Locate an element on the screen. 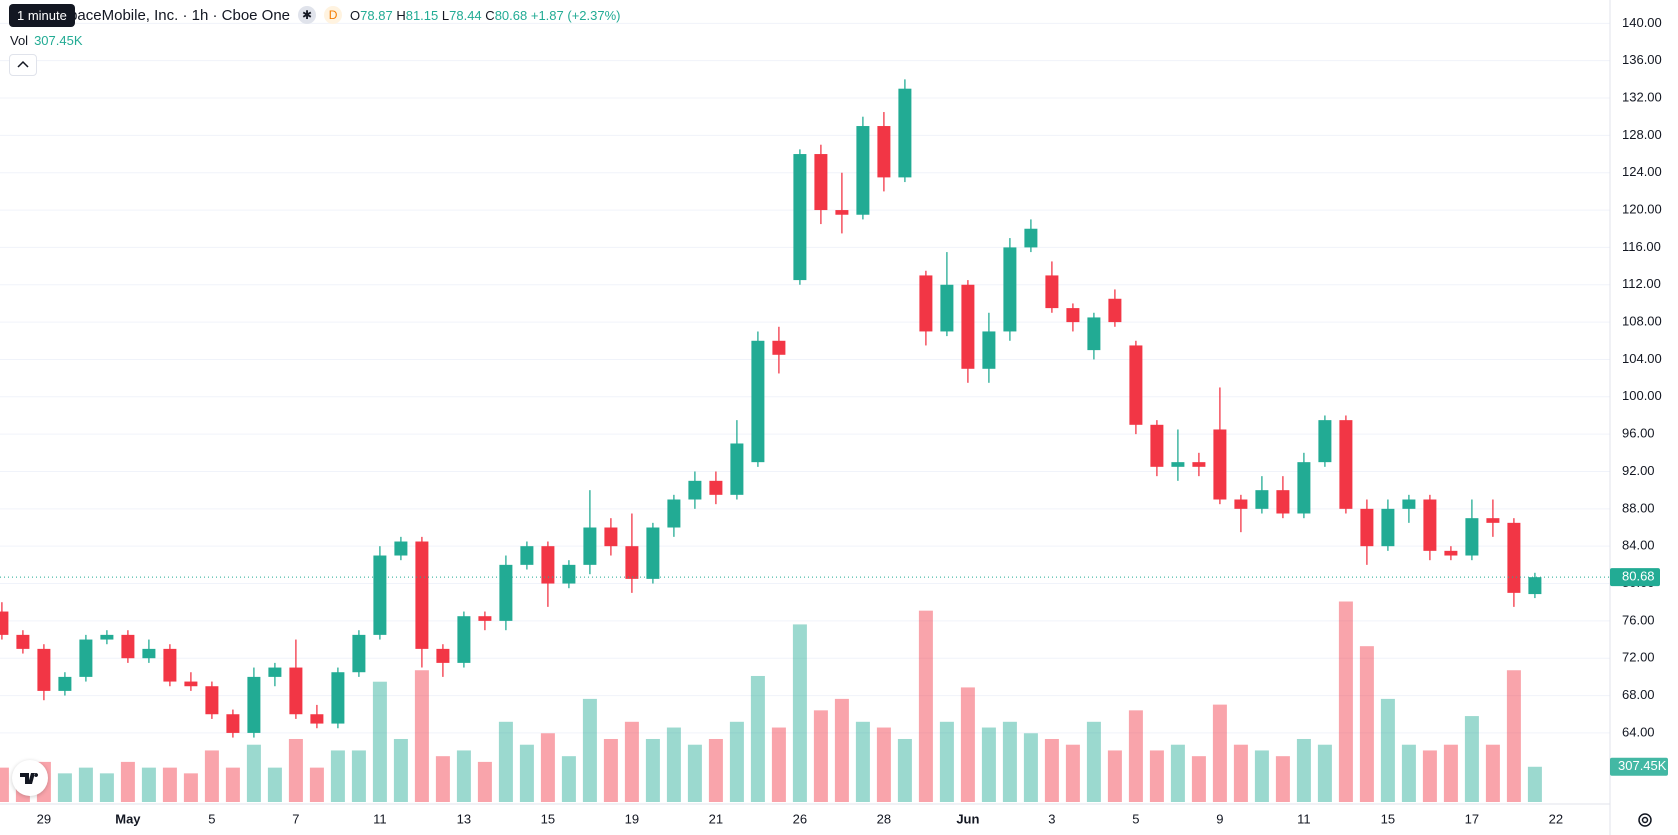 The width and height of the screenshot is (1678, 835). settings-icon is located at coordinates (1645, 820).